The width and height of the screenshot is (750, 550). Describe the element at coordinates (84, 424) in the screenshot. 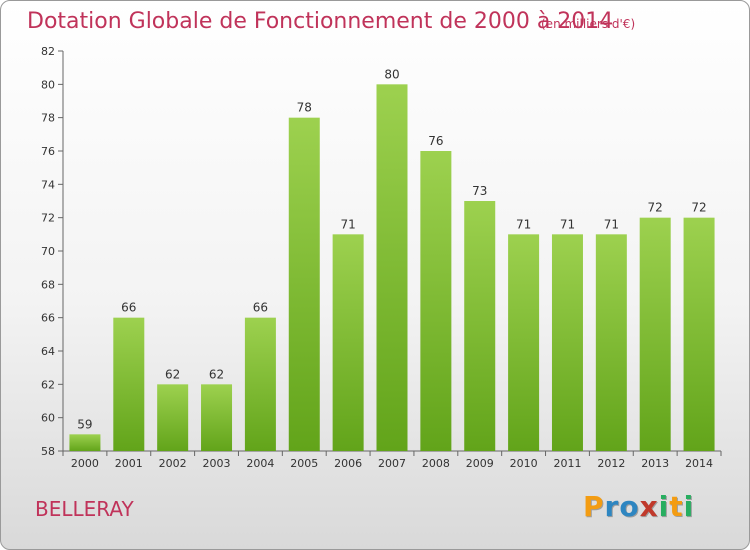

I see `bar-value-label: 59` at that location.